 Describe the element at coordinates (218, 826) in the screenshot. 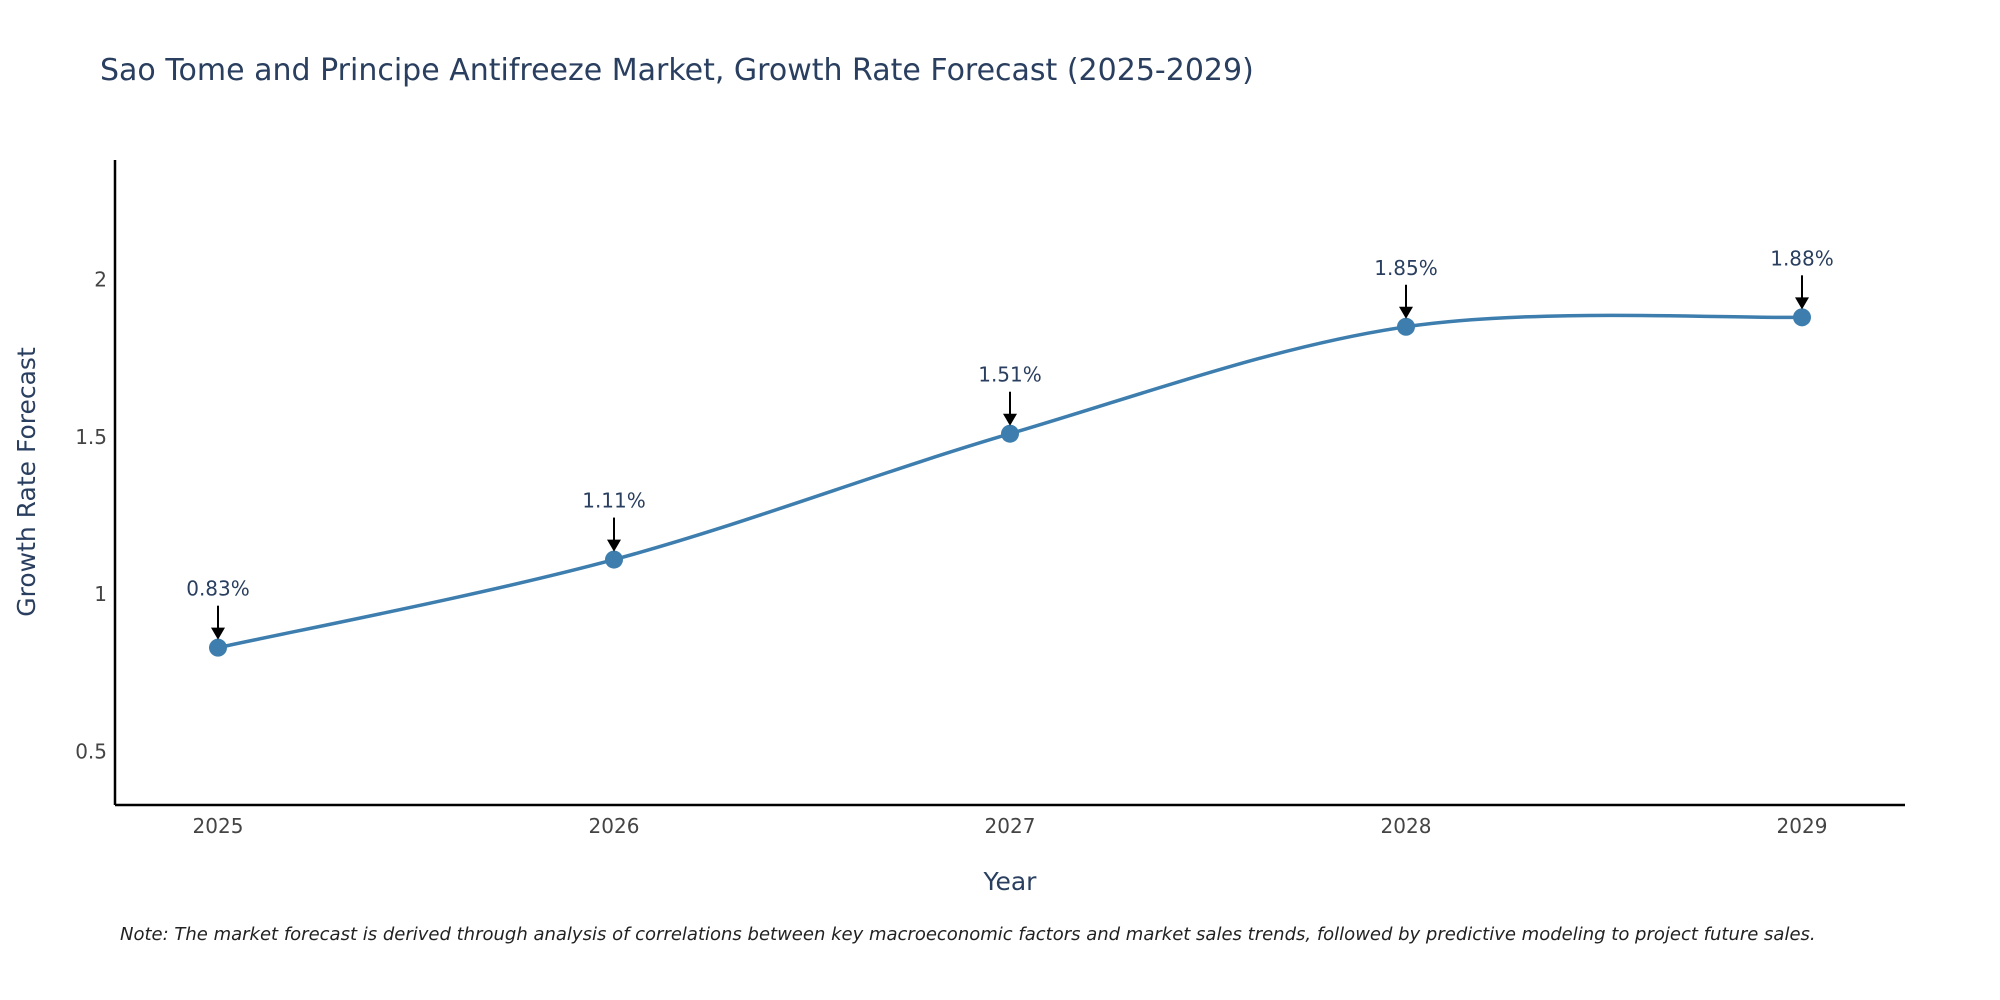

I see `x-tick-label: 2025` at that location.